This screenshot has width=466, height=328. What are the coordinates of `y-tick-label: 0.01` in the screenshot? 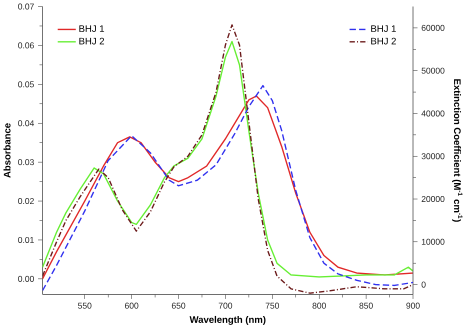 It's located at (26, 239).